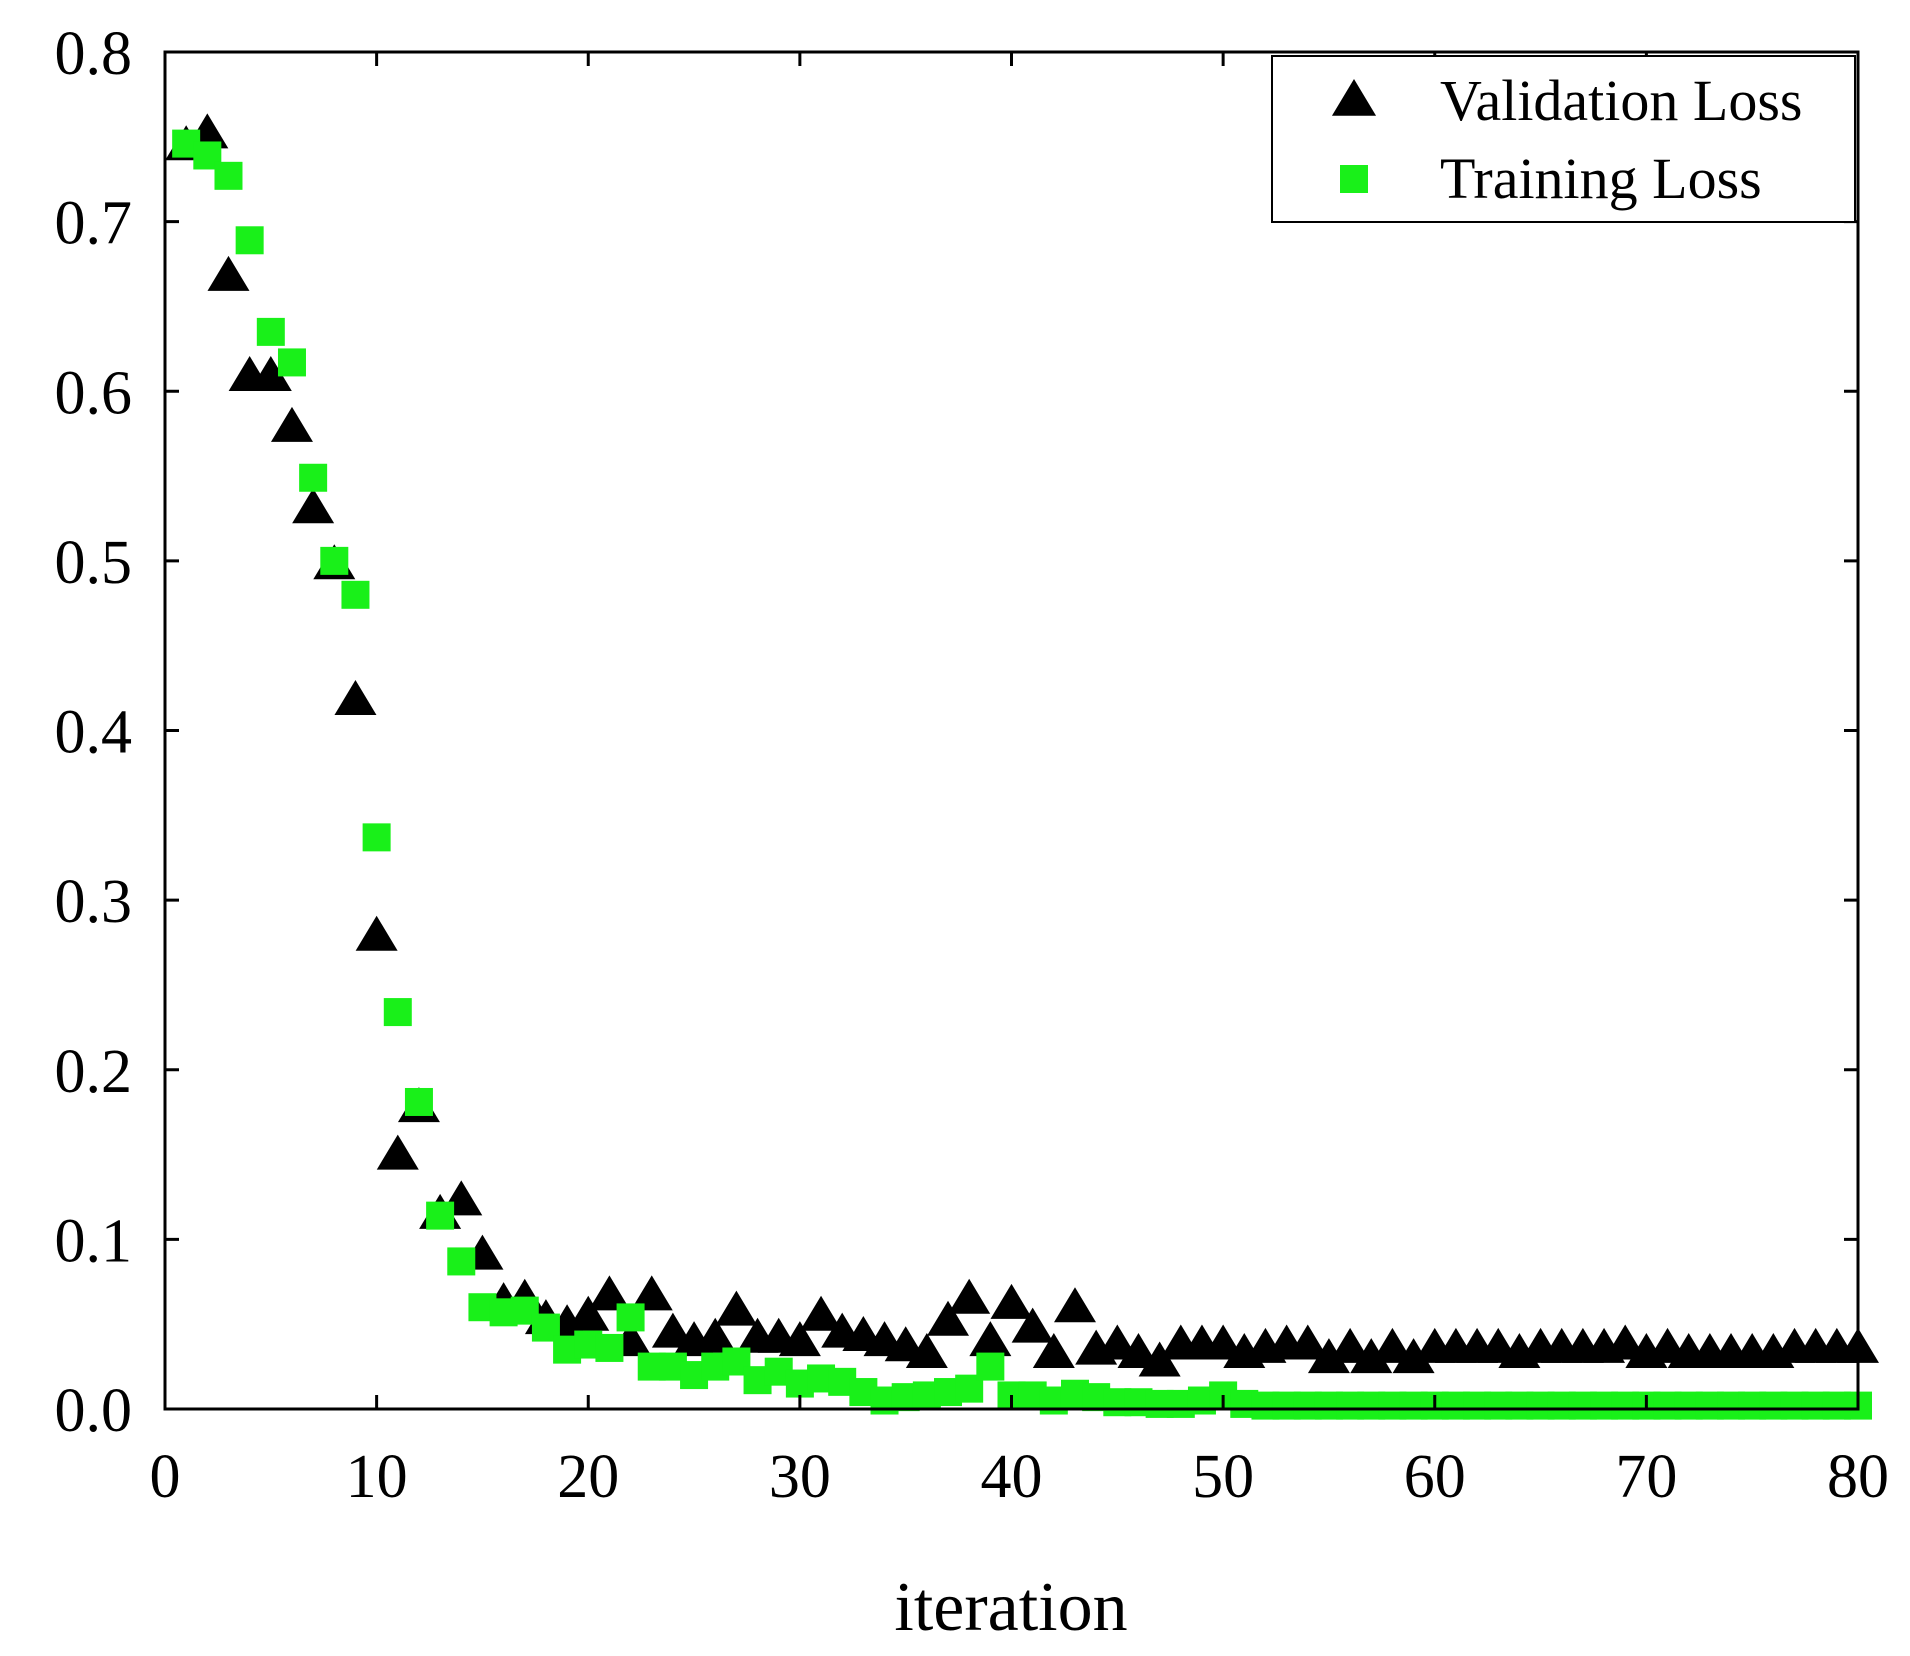  What do you see at coordinates (1621, 100) in the screenshot?
I see `legend-label-validation-loss: Validation Loss` at bounding box center [1621, 100].